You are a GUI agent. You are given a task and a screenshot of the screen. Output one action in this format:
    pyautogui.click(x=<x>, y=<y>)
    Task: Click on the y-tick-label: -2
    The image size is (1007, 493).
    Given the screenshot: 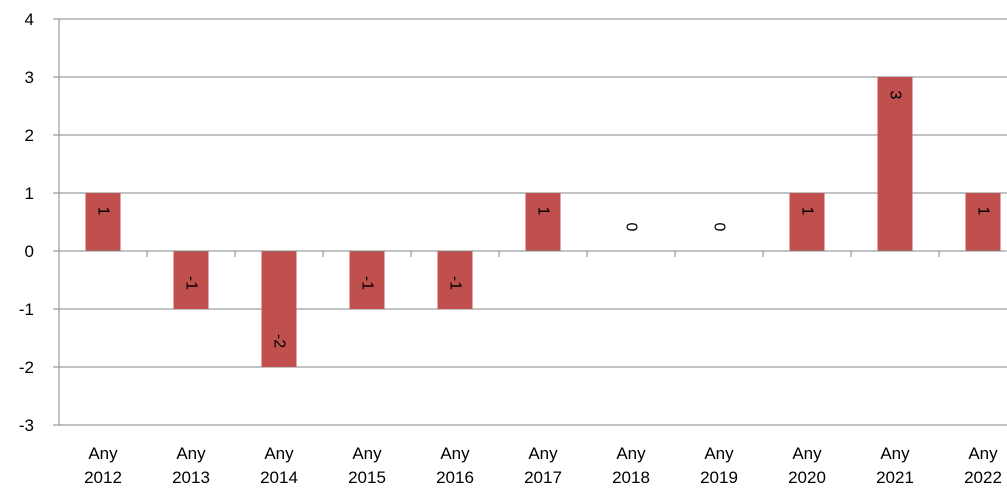 What is the action you would take?
    pyautogui.click(x=26, y=367)
    